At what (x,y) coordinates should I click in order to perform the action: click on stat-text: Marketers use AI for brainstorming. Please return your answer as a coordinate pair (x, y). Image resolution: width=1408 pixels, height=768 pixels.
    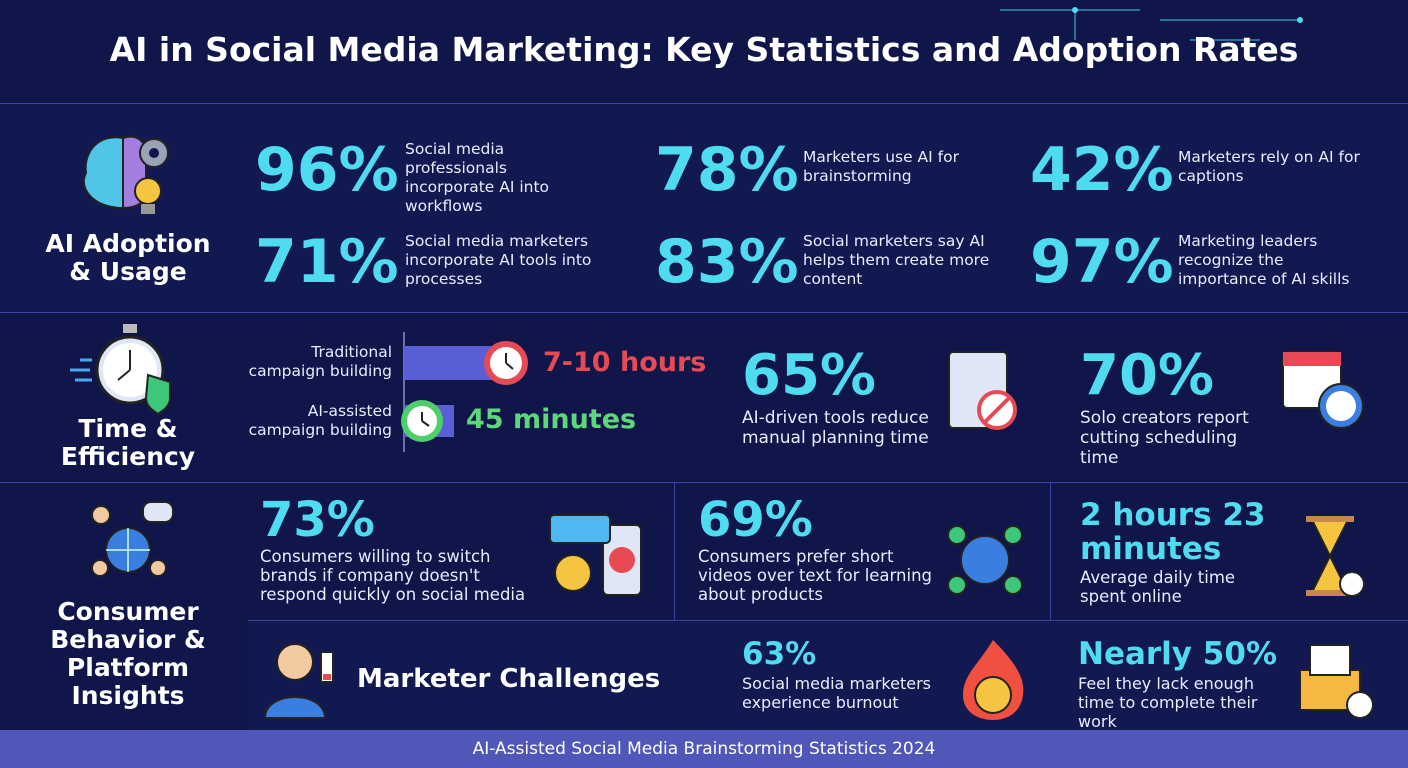
    Looking at the image, I should click on (881, 166).